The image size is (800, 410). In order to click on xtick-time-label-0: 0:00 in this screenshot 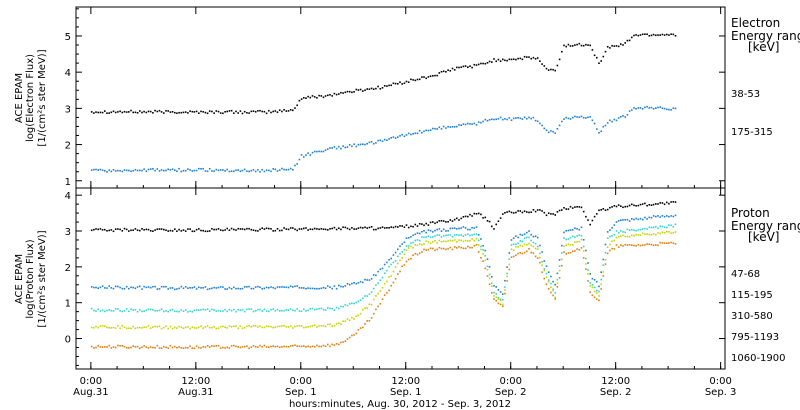, I will do `click(91, 381)`.